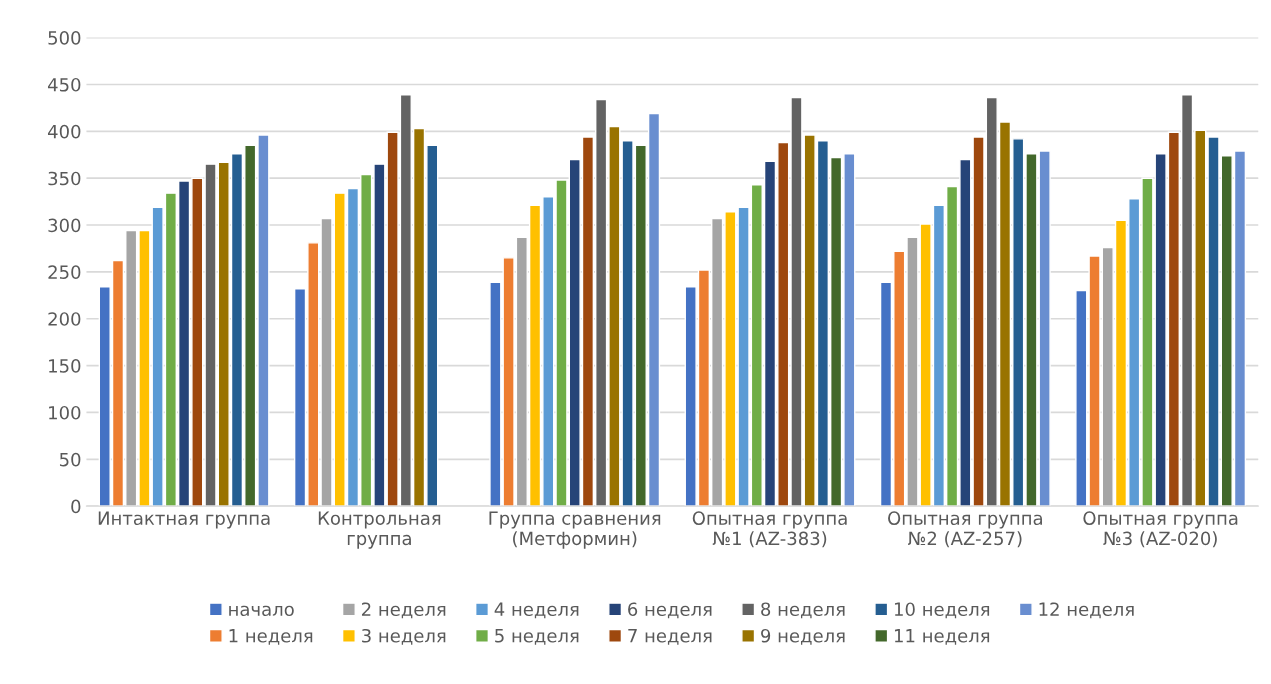 This screenshot has width=1271, height=684. Describe the element at coordinates (575, 530) in the screenshot. I see `x-tick-label: Группа сравнения (Метформин)` at that location.